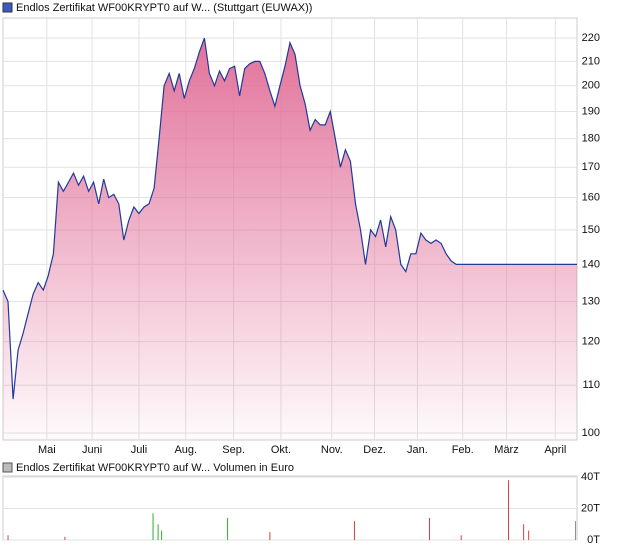 This screenshot has height=546, width=620. What do you see at coordinates (593, 540) in the screenshot?
I see `y-tick-label: 0T` at bounding box center [593, 540].